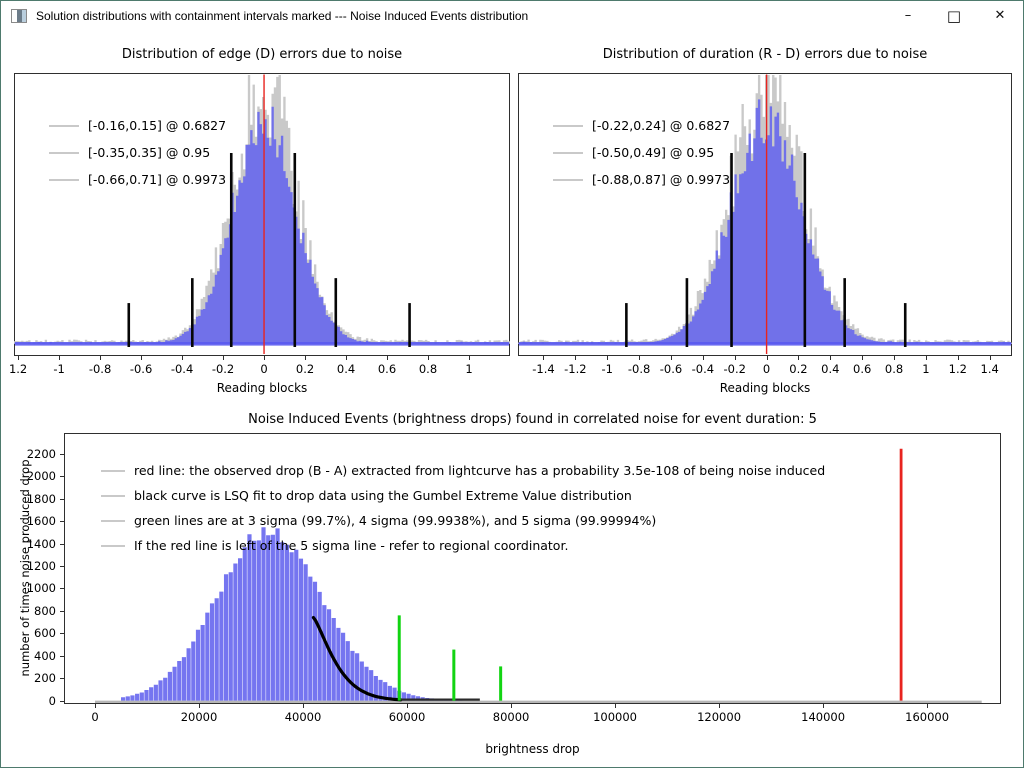  What do you see at coordinates (262, 388) in the screenshot?
I see `x-axis-label-left: Reading blocks` at bounding box center [262, 388].